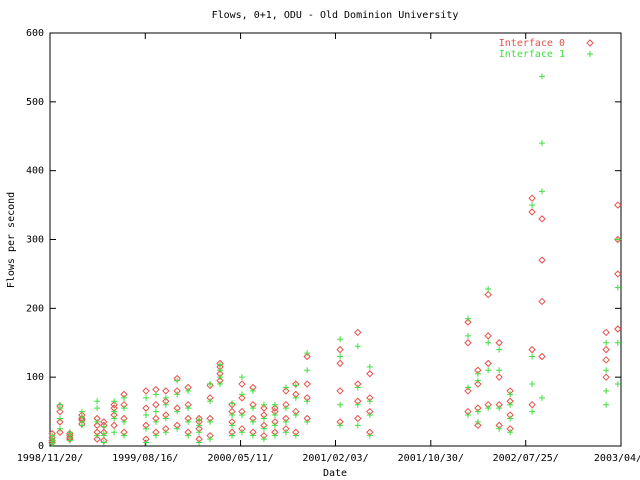  I want to click on x-axis-label: Date, so click(335, 473).